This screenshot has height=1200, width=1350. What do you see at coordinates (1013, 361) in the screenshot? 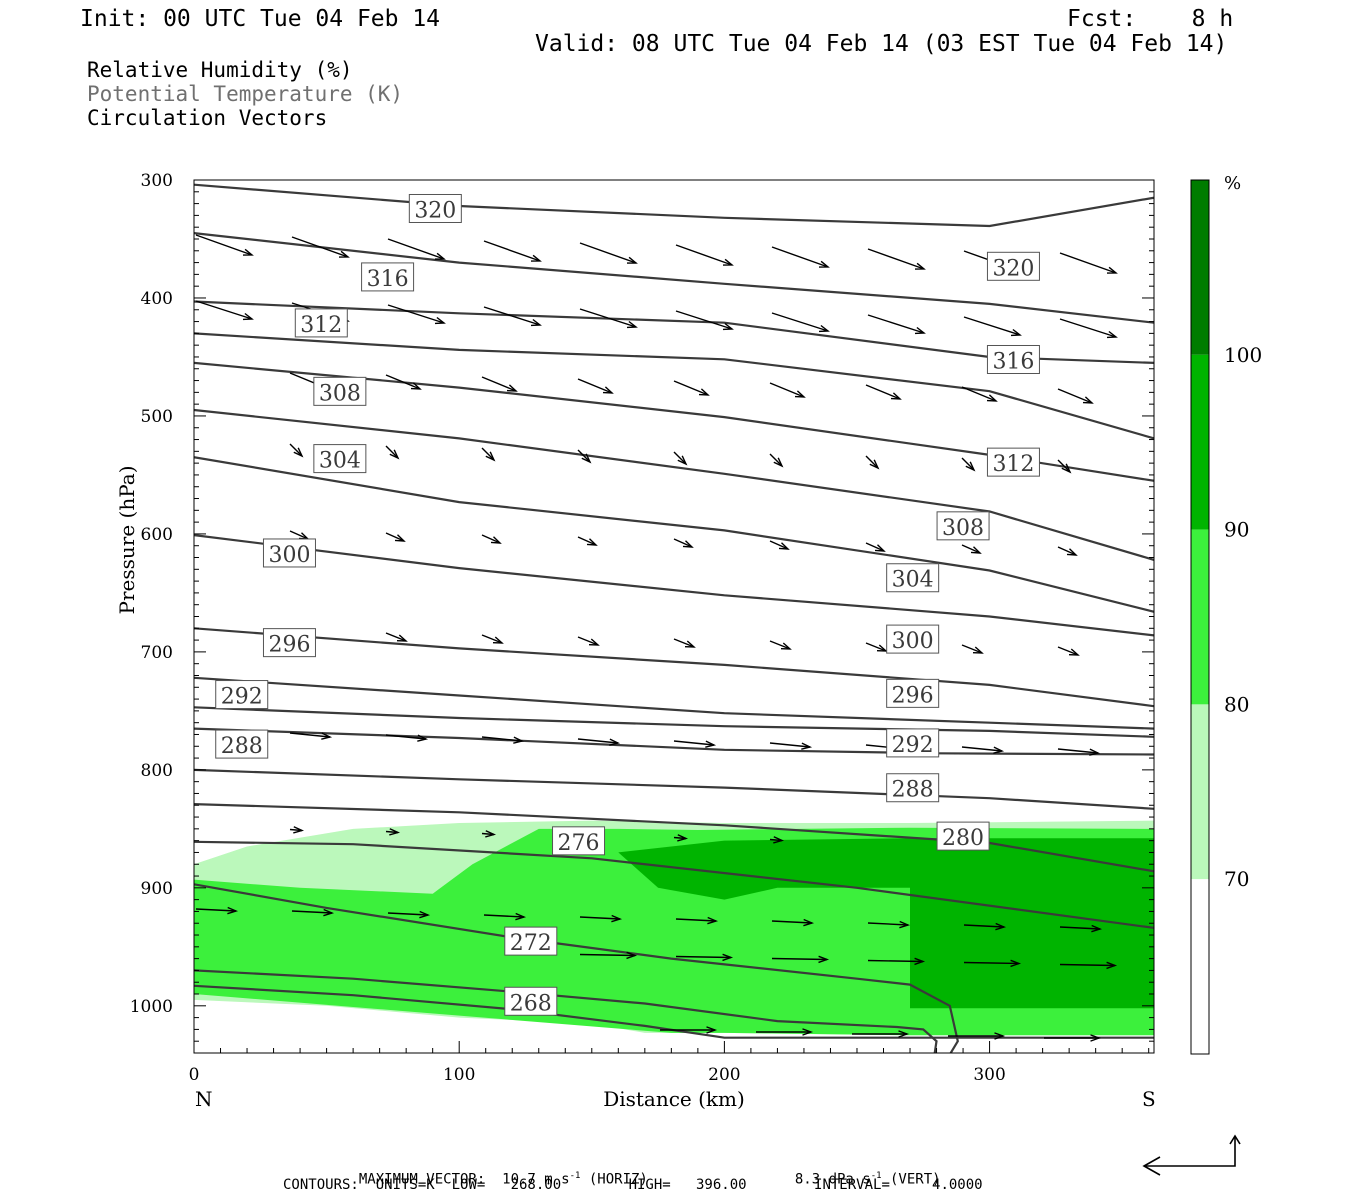
I see `contour-label-316: 316` at bounding box center [1013, 361].